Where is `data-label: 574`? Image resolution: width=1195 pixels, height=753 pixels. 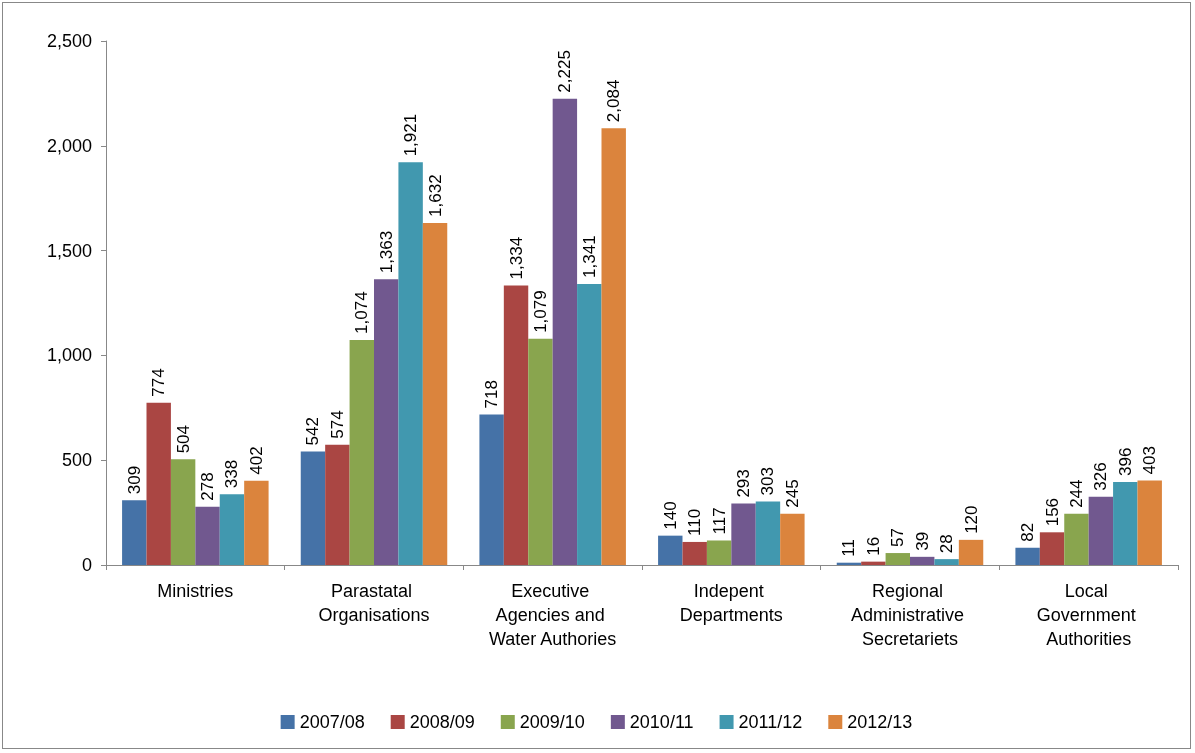
data-label: 574 is located at coordinates (337, 424).